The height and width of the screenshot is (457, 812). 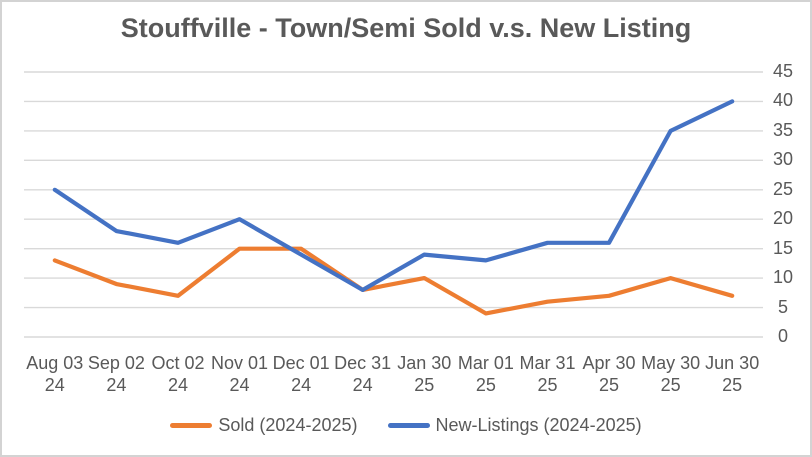 I want to click on x-axis-tick-label: Mar 01 25, so click(x=485, y=374).